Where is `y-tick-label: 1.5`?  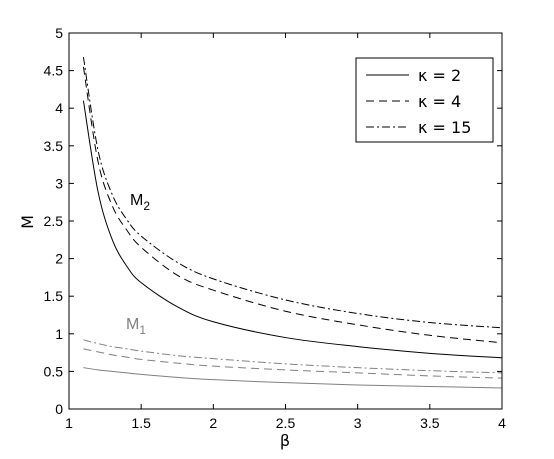
y-tick-label: 1.5 is located at coordinates (54, 296).